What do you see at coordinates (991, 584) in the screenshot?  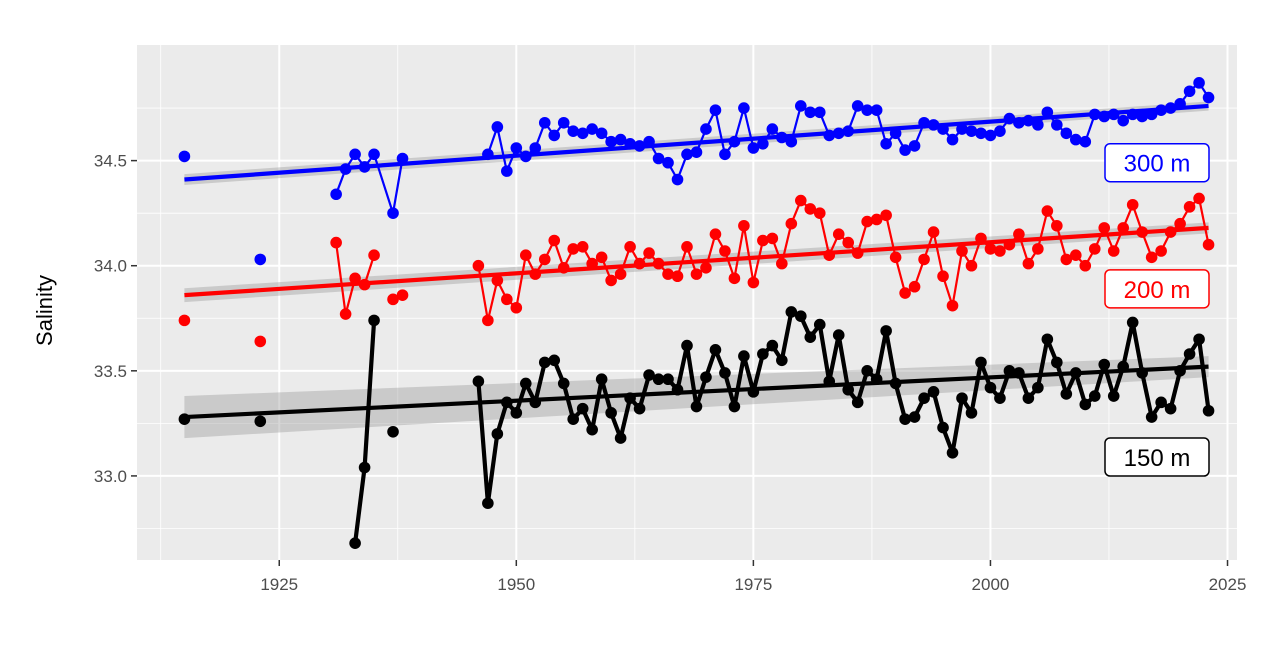 I see `x-tick-label: 2000` at bounding box center [991, 584].